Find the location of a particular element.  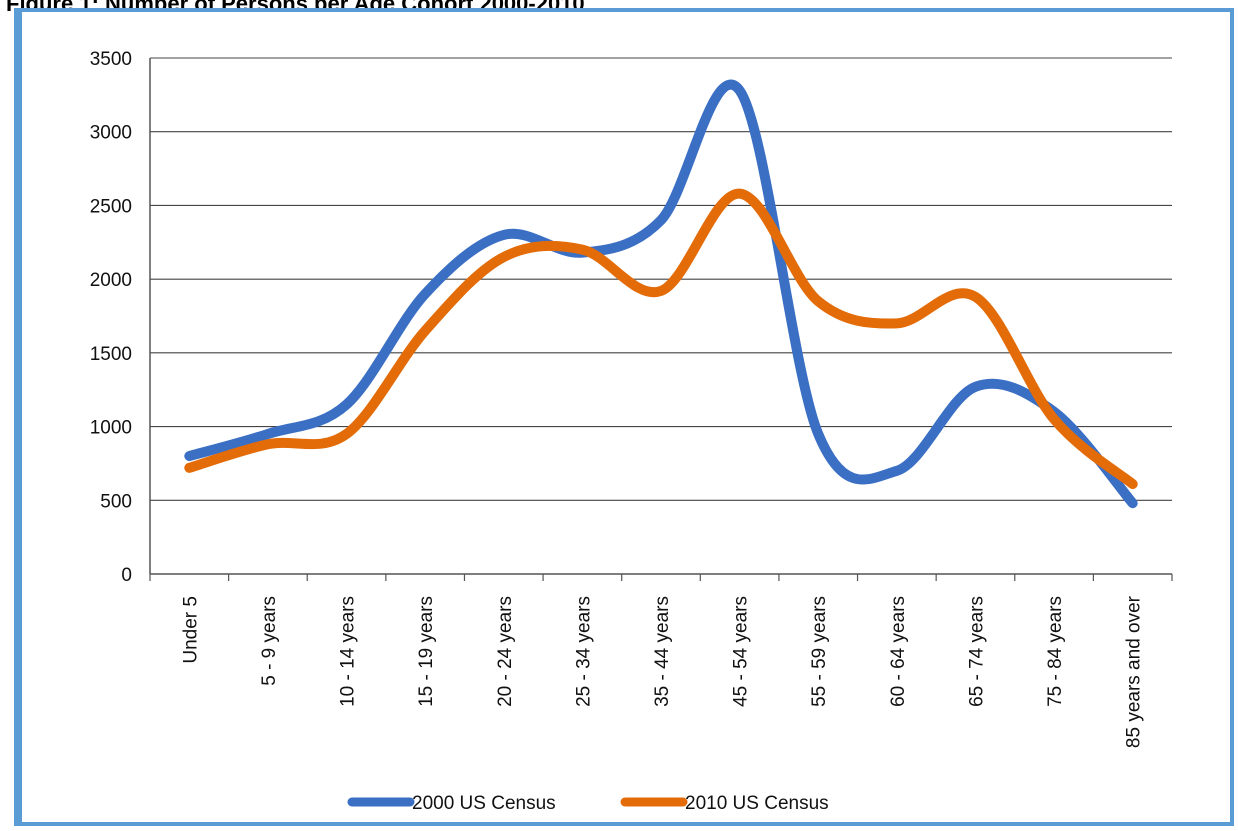

y-tick-label: 2000 is located at coordinates (111, 280).